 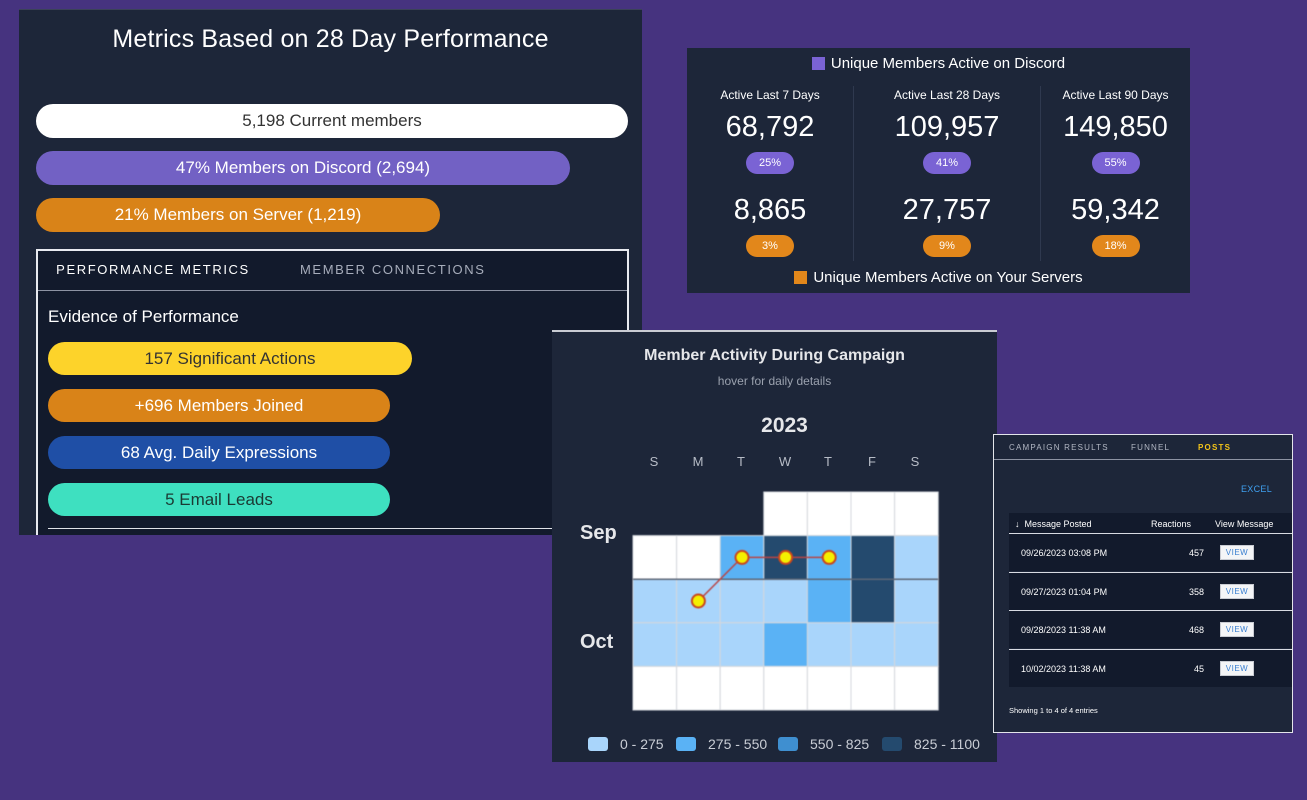 I want to click on server-percent-badge: 3%, so click(x=770, y=246).